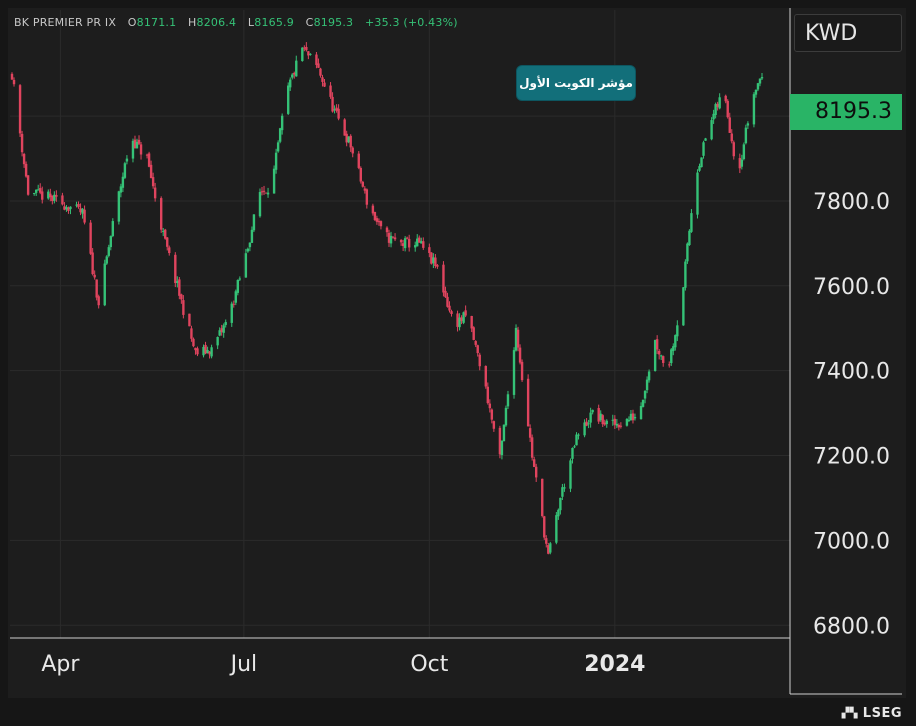 Image resolution: width=916 pixels, height=726 pixels. I want to click on index-title-badge: مؤشر الكويت الأول, so click(576, 83).